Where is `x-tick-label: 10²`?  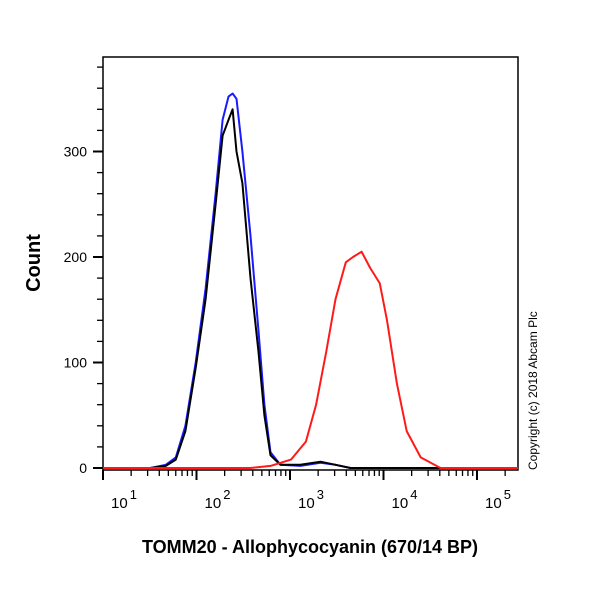
x-tick-label: 10² is located at coordinates (218, 499).